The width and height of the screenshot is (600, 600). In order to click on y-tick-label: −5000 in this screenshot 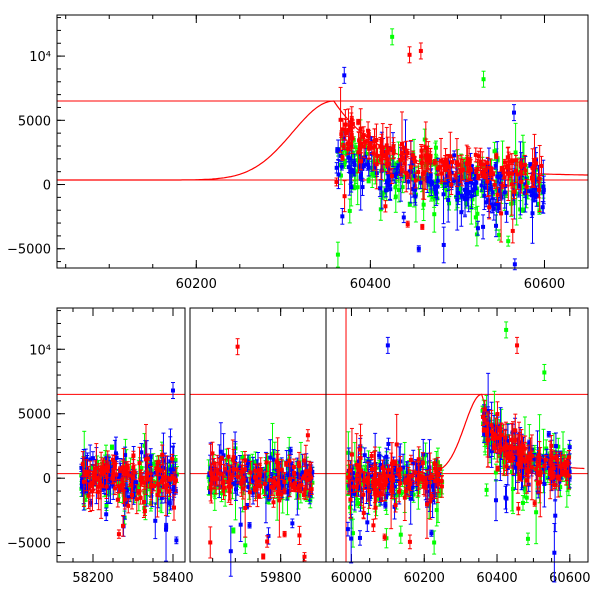, I will do `click(29, 544)`.